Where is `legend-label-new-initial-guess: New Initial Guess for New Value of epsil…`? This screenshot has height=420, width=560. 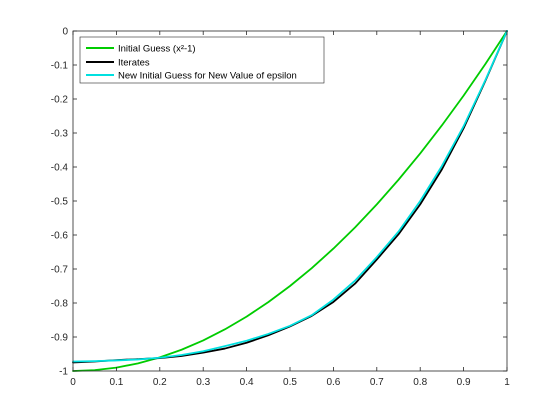 legend-label-new-initial-guess: New Initial Guess for New Value of epsil… is located at coordinates (207, 76).